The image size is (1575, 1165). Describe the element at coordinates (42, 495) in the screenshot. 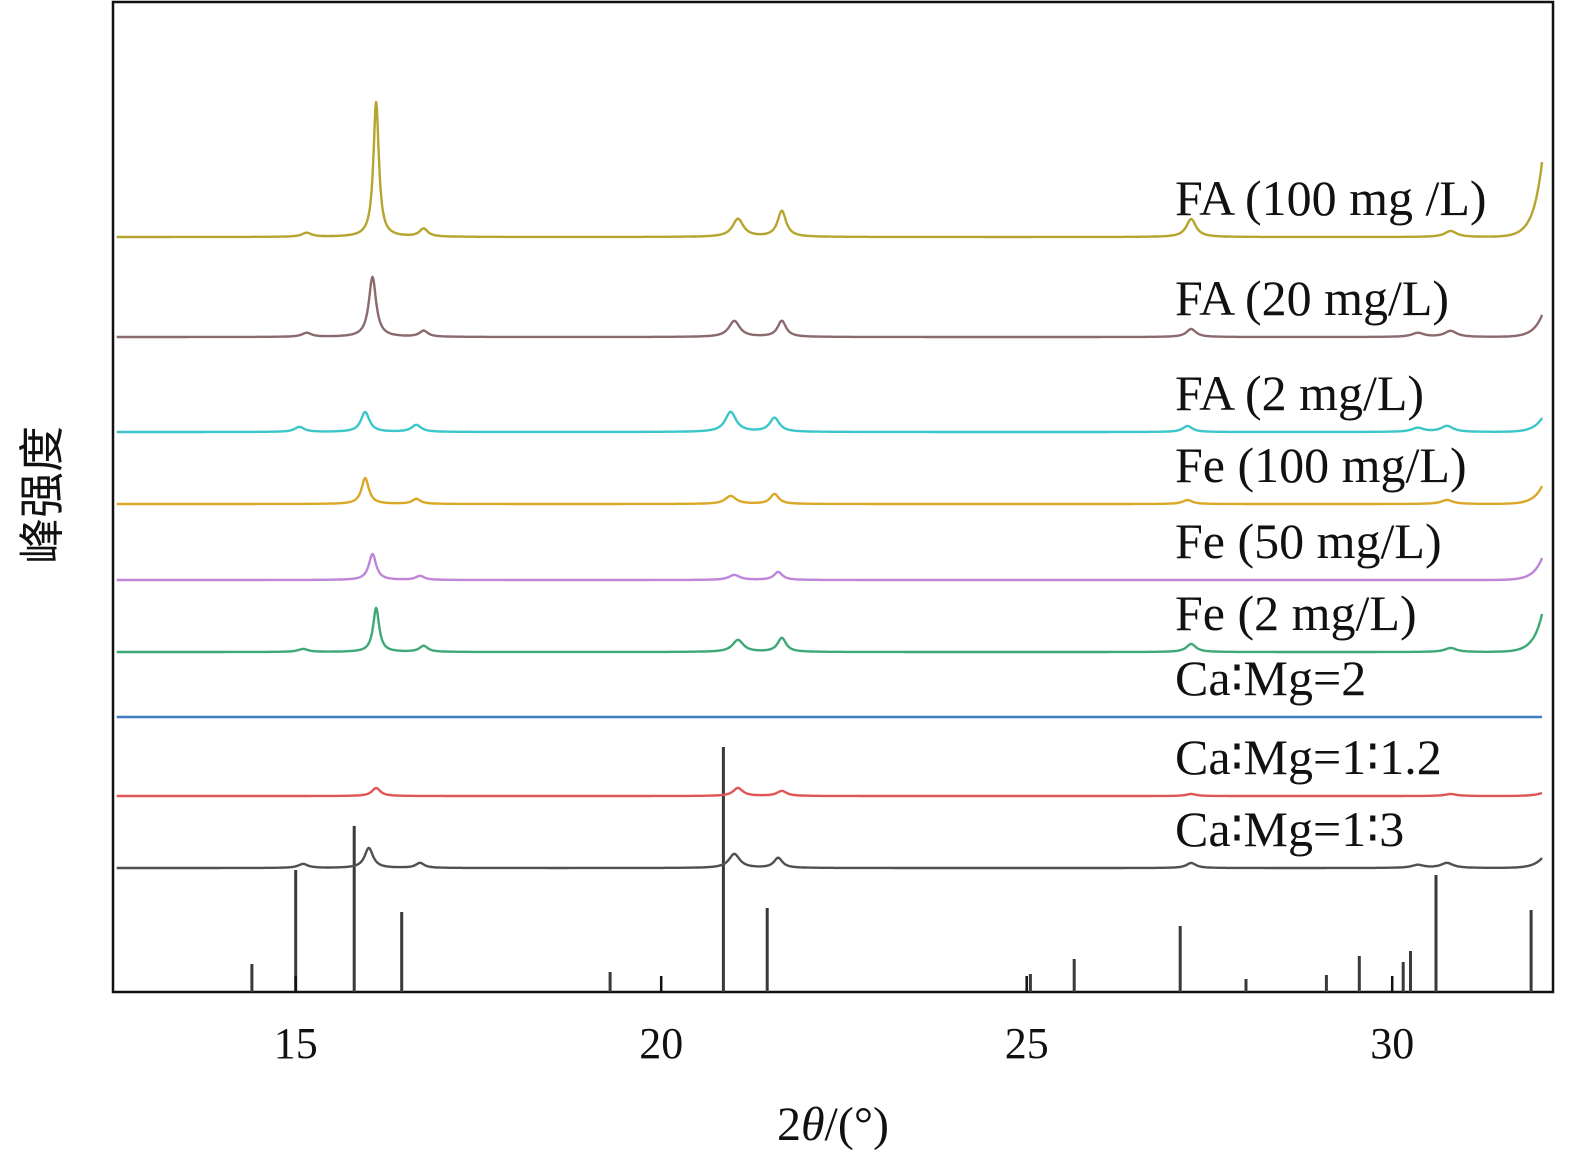

I see `y-axis-title: 峰强度` at that location.